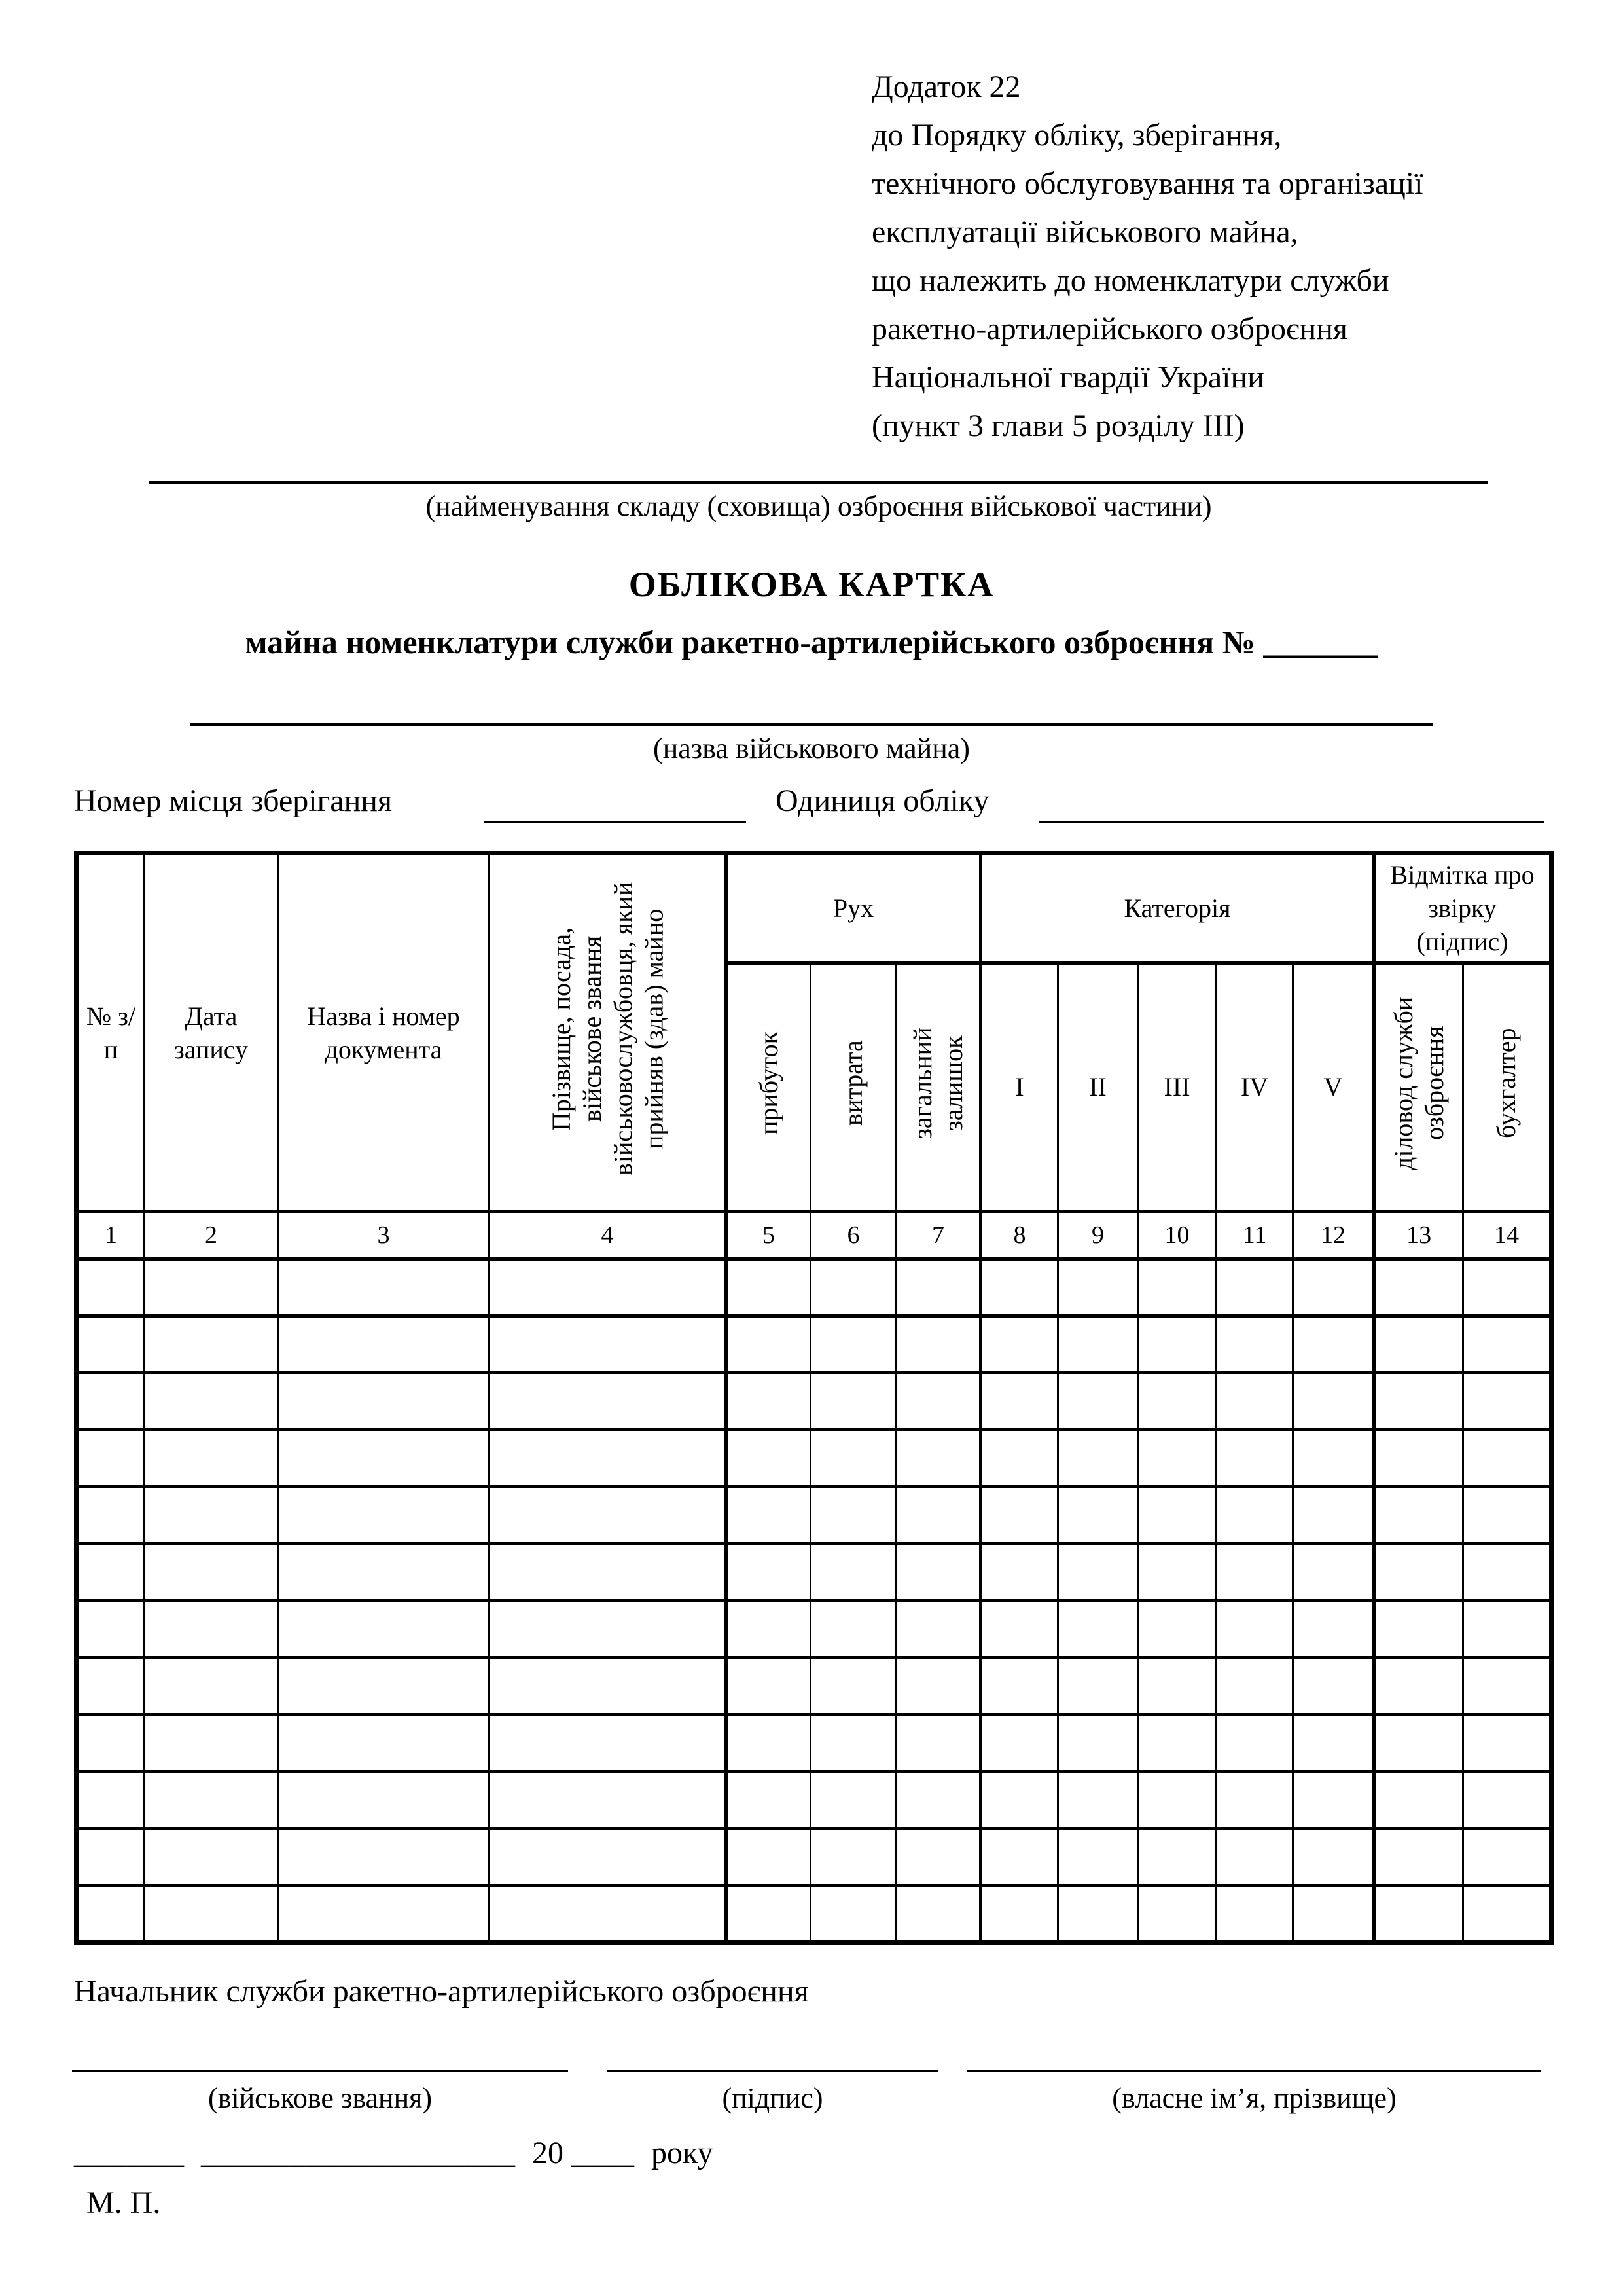 This screenshot has width=1623, height=2296. I want to click on unit-of-account-blank, so click(1291, 805).